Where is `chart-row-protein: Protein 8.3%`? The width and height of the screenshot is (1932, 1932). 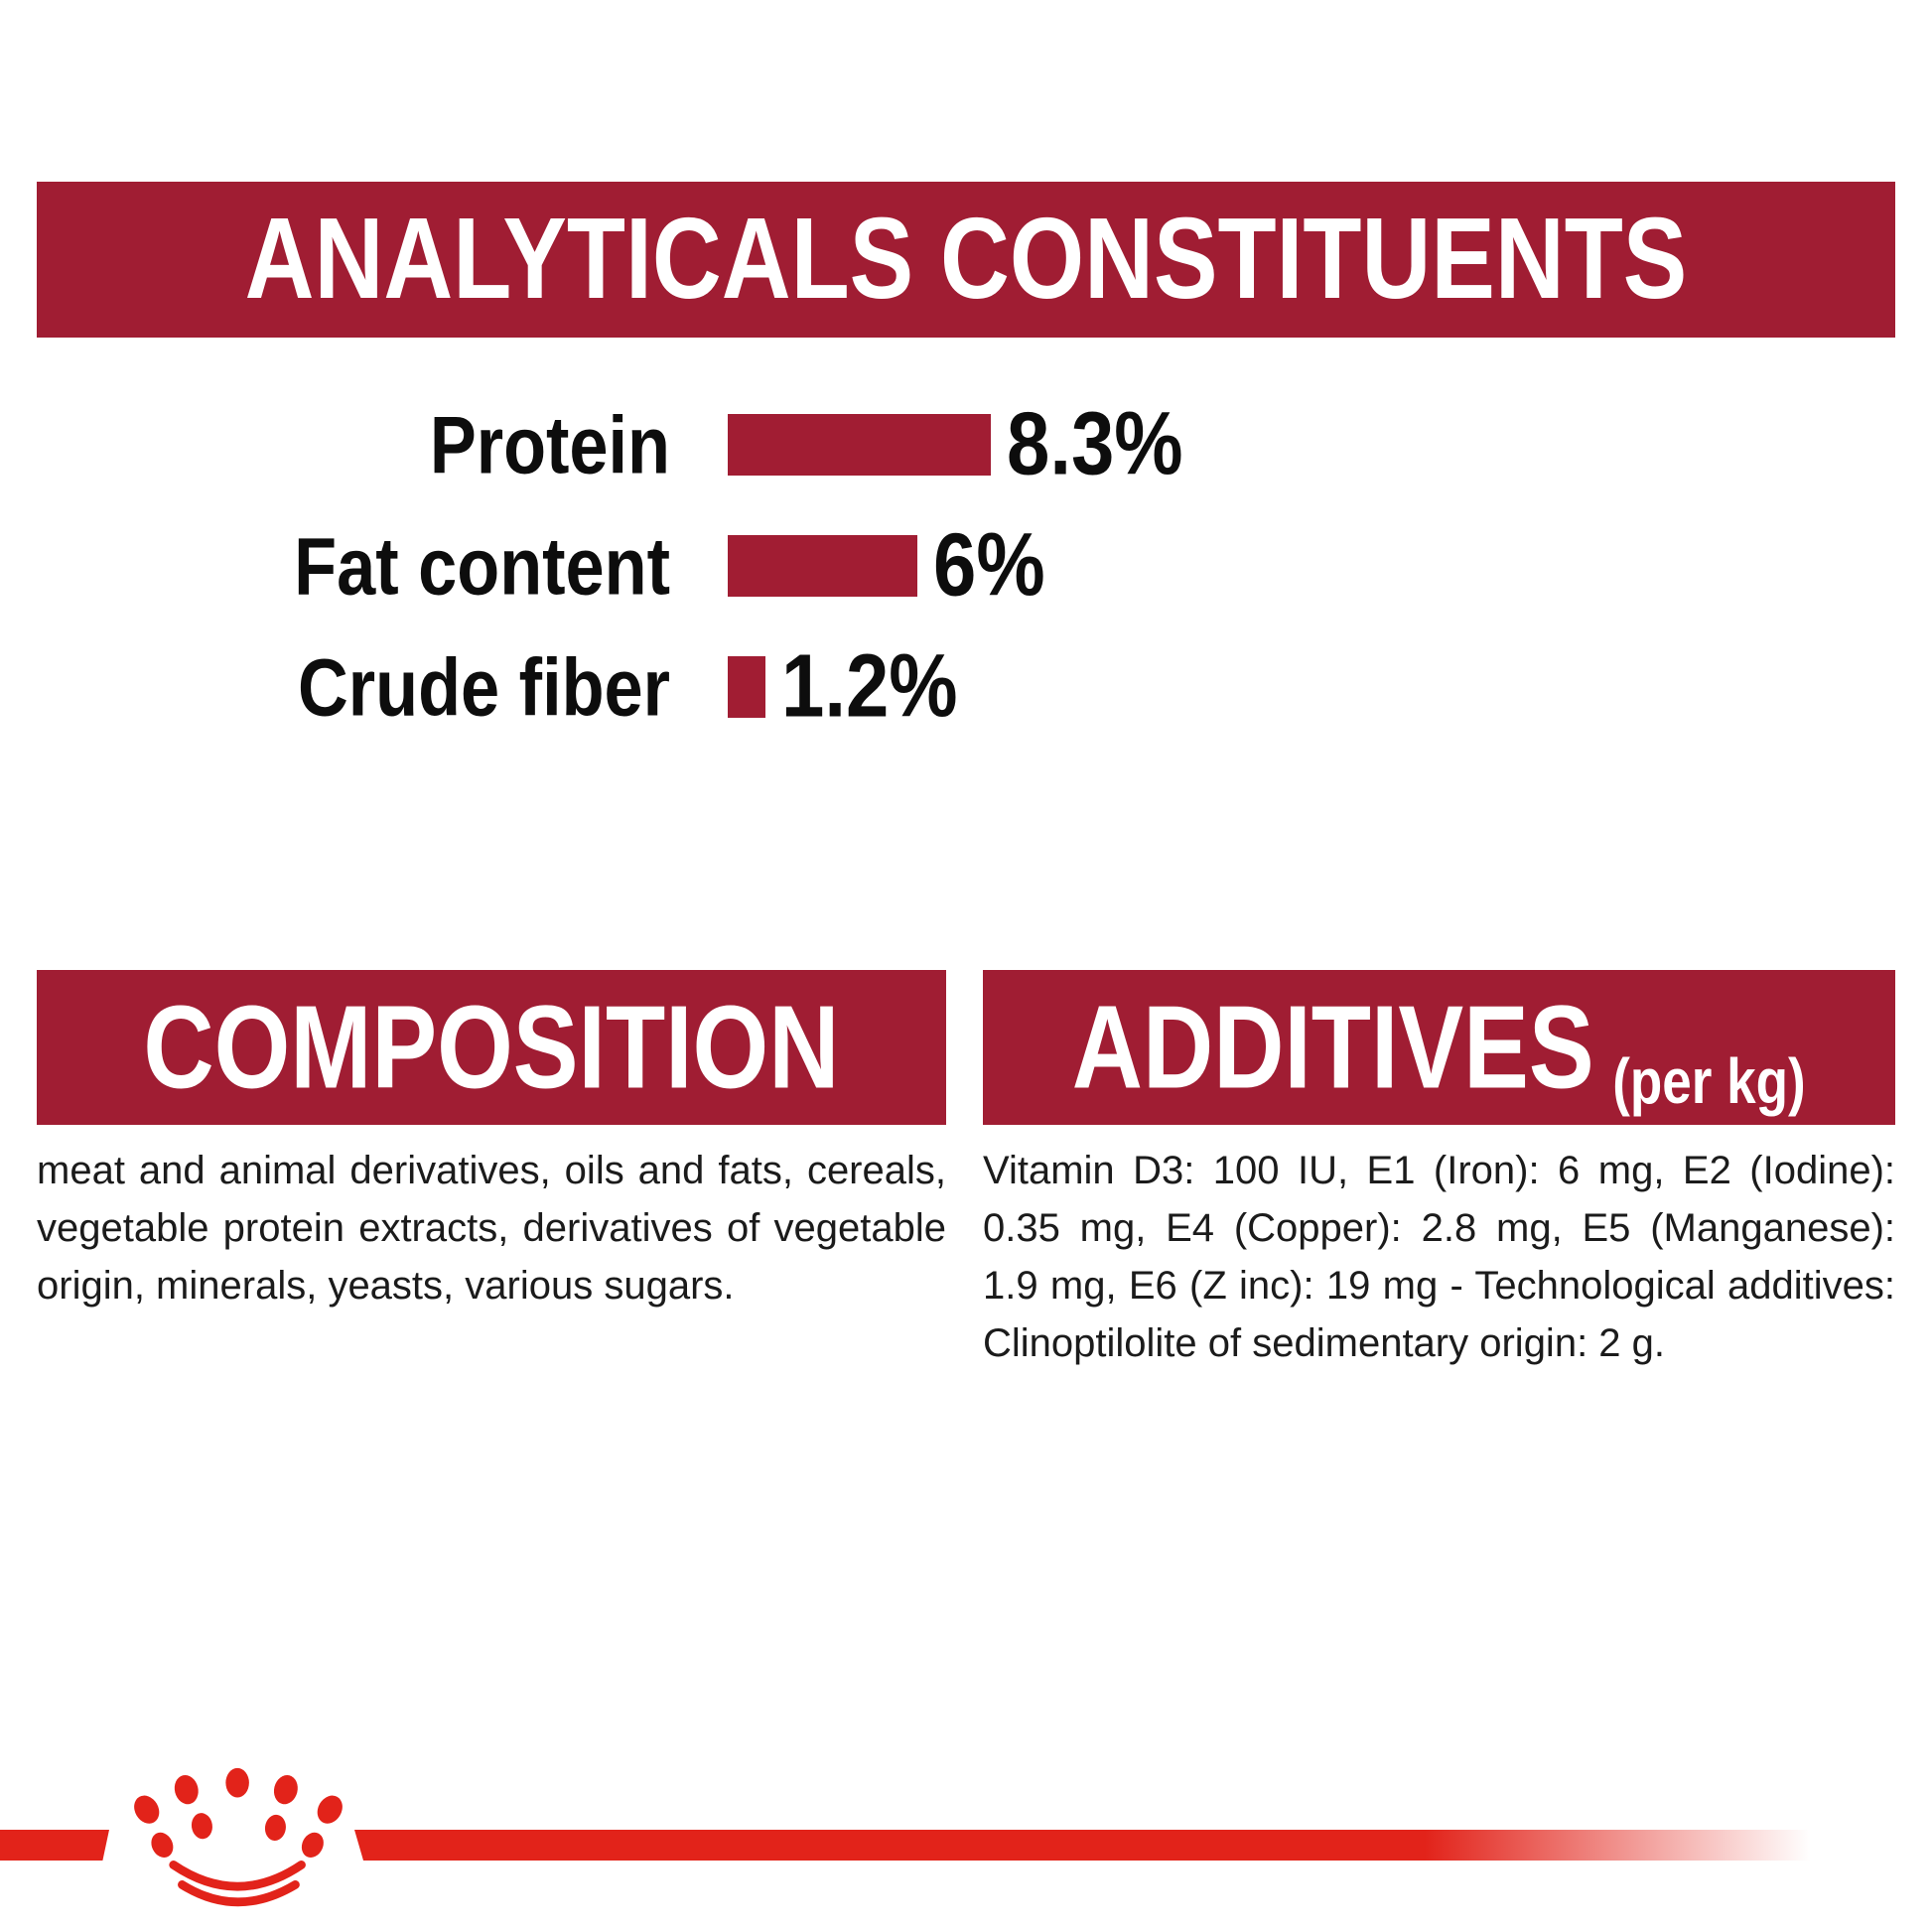
chart-row-protein: Protein 8.3% is located at coordinates (966, 444).